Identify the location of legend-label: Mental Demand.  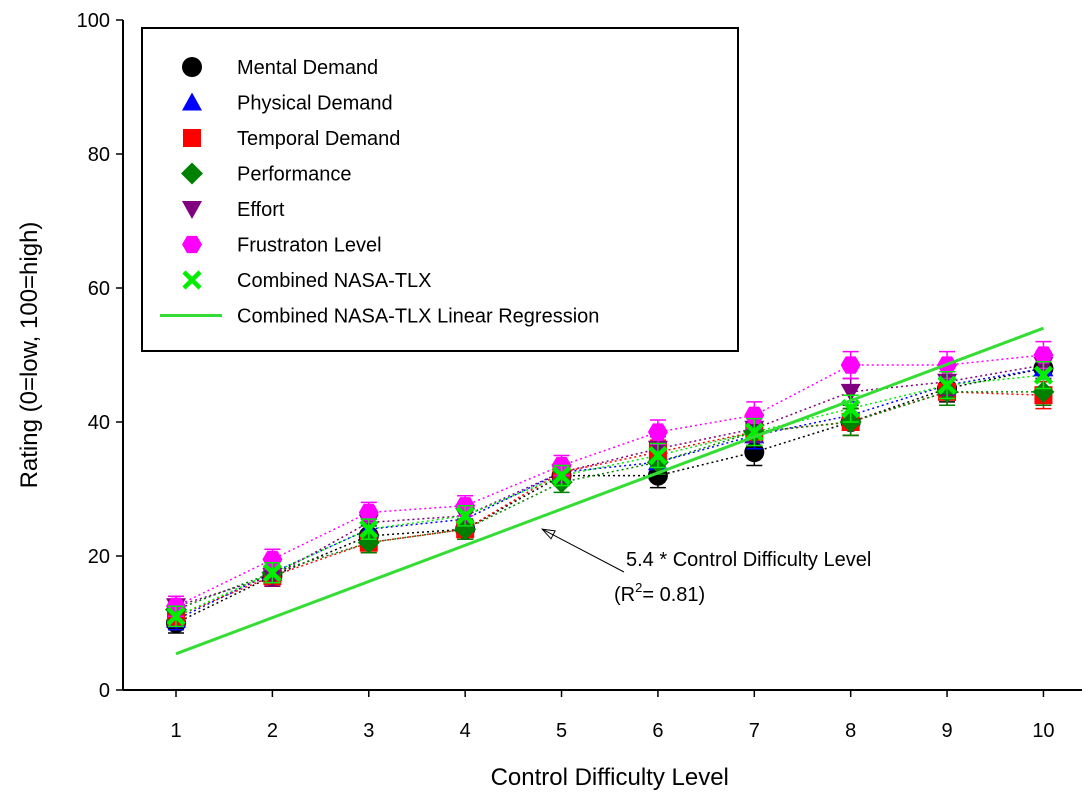
(307, 68).